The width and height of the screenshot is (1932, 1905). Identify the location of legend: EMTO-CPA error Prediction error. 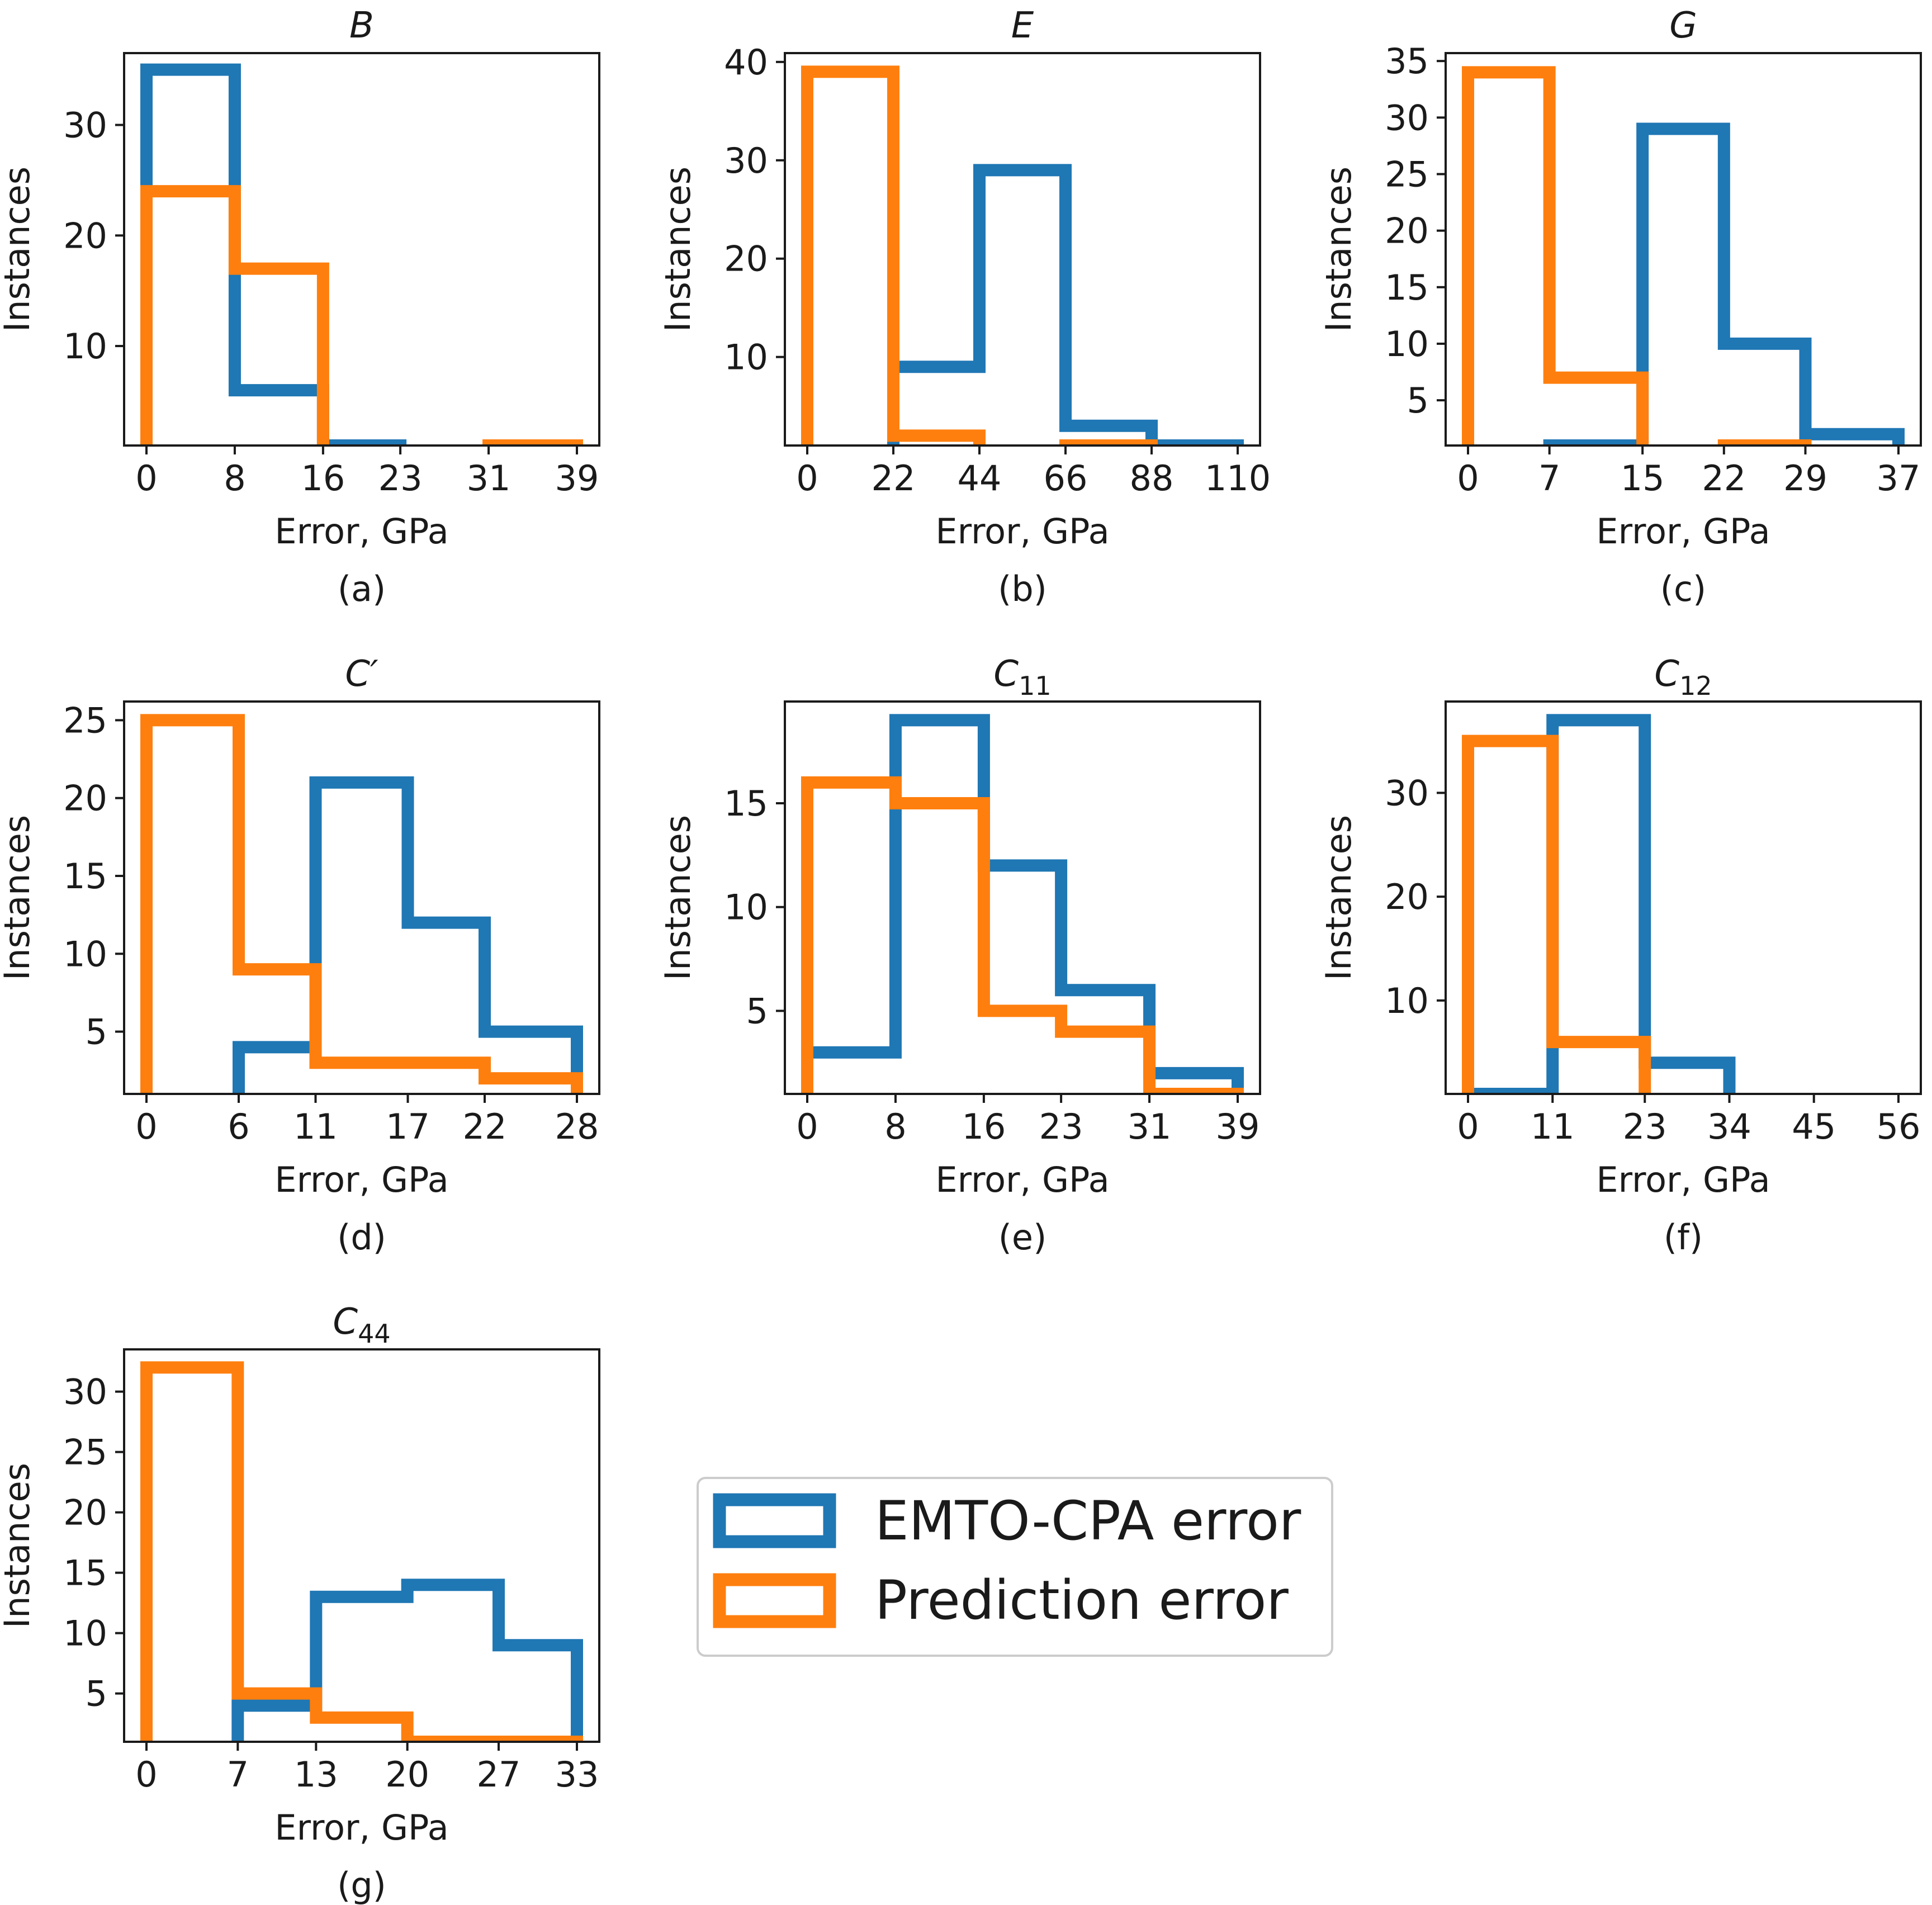
(1015, 1567).